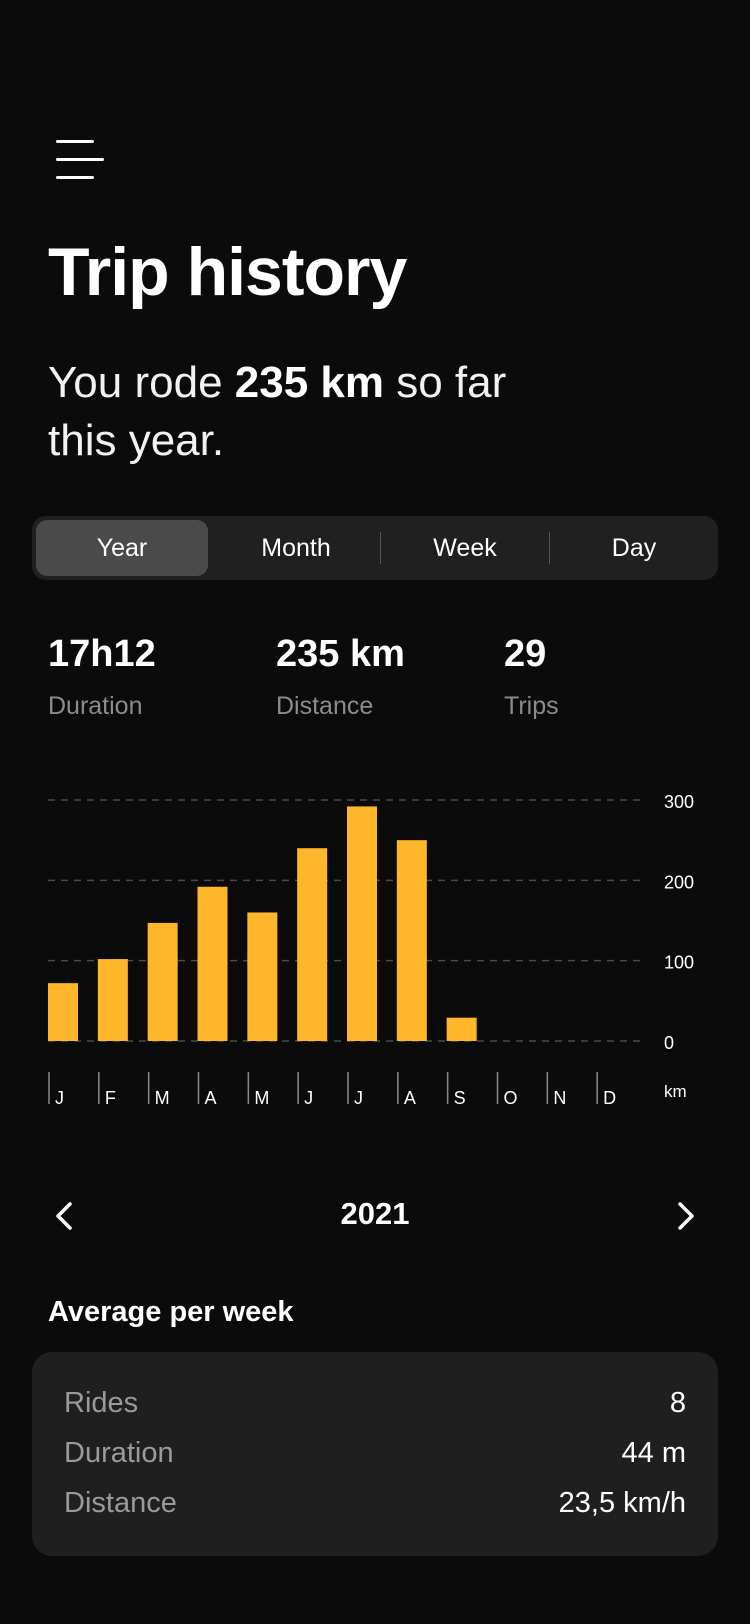  I want to click on tab-week: Week, so click(465, 548).